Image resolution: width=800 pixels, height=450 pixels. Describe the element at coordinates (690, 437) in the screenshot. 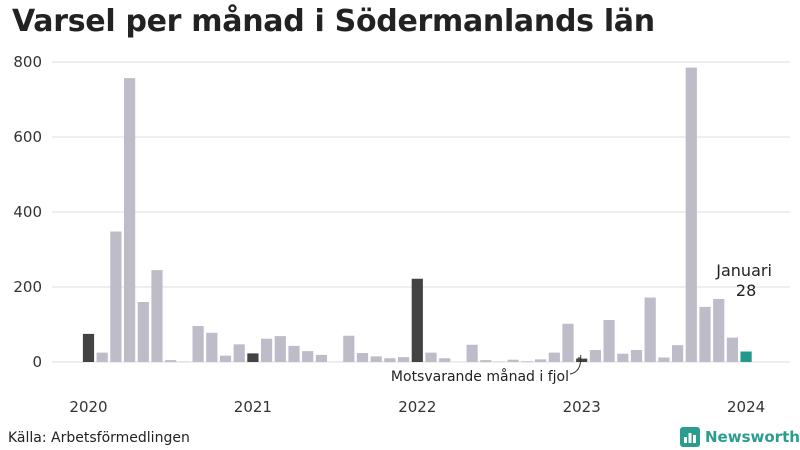

I see `bar-chart-logo-icon` at that location.